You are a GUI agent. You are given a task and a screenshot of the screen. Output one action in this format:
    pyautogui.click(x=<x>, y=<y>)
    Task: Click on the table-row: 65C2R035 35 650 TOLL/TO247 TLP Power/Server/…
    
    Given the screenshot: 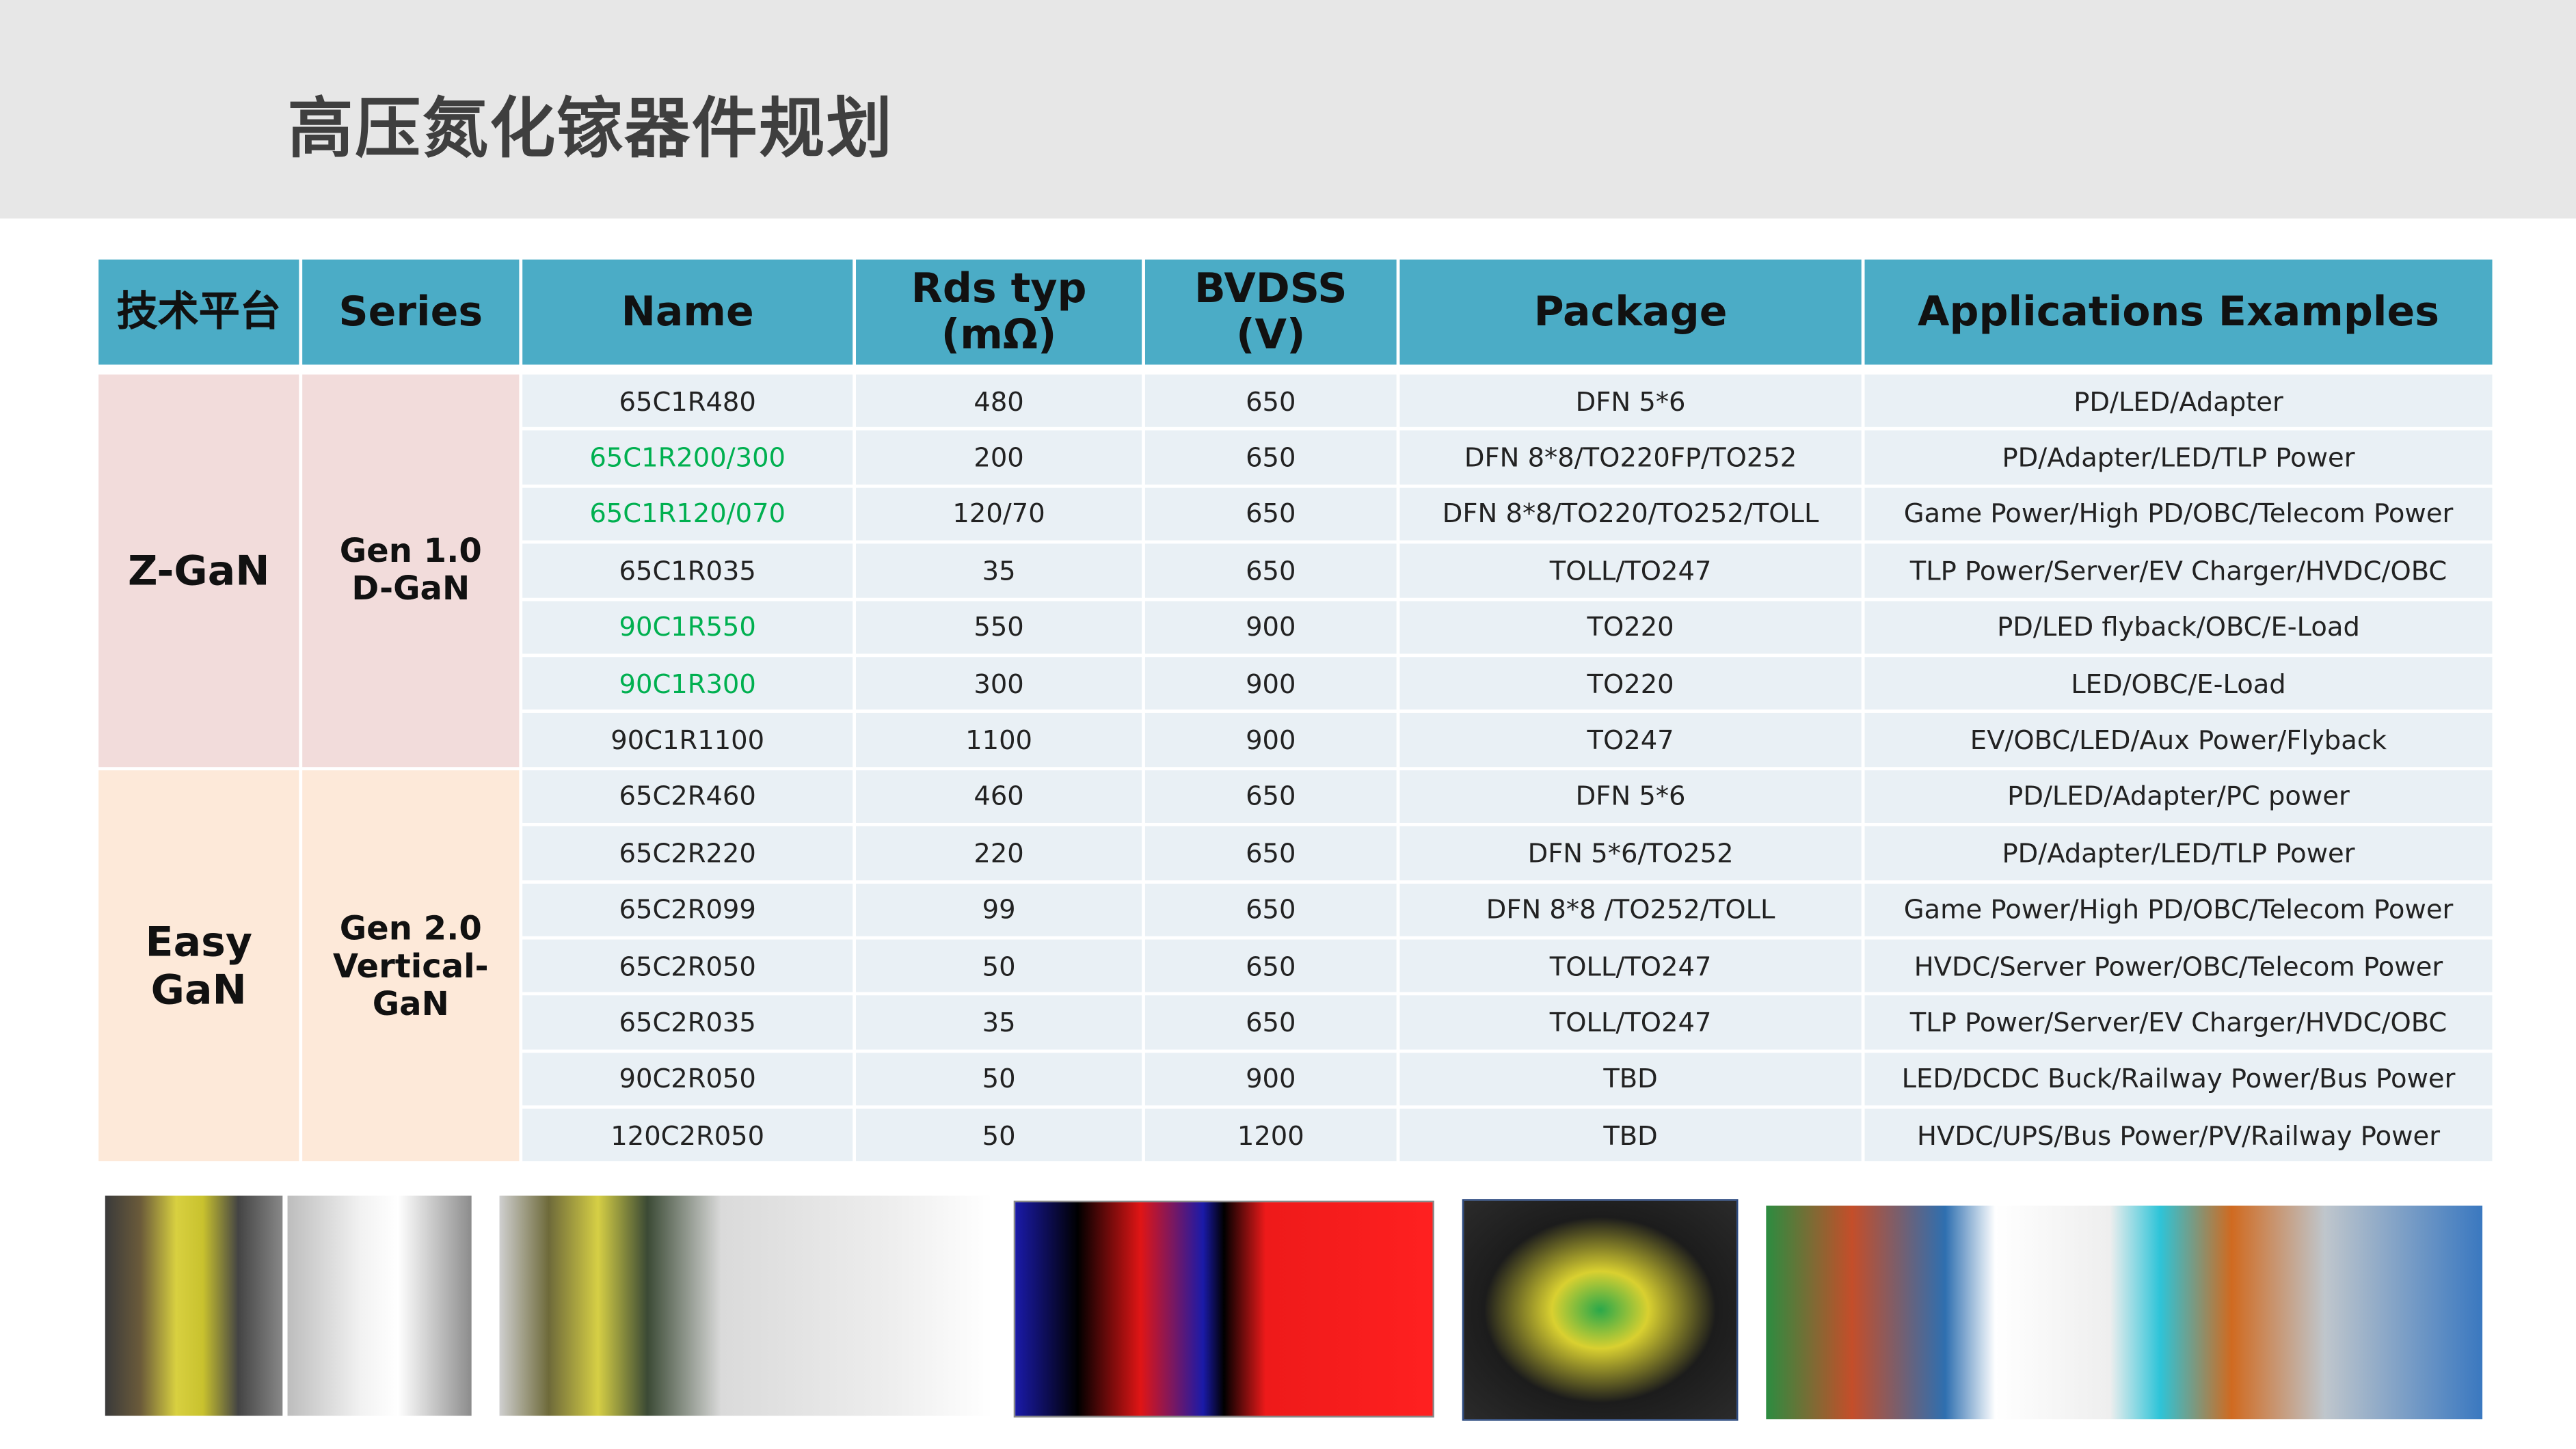 What is the action you would take?
    pyautogui.click(x=1295, y=1022)
    